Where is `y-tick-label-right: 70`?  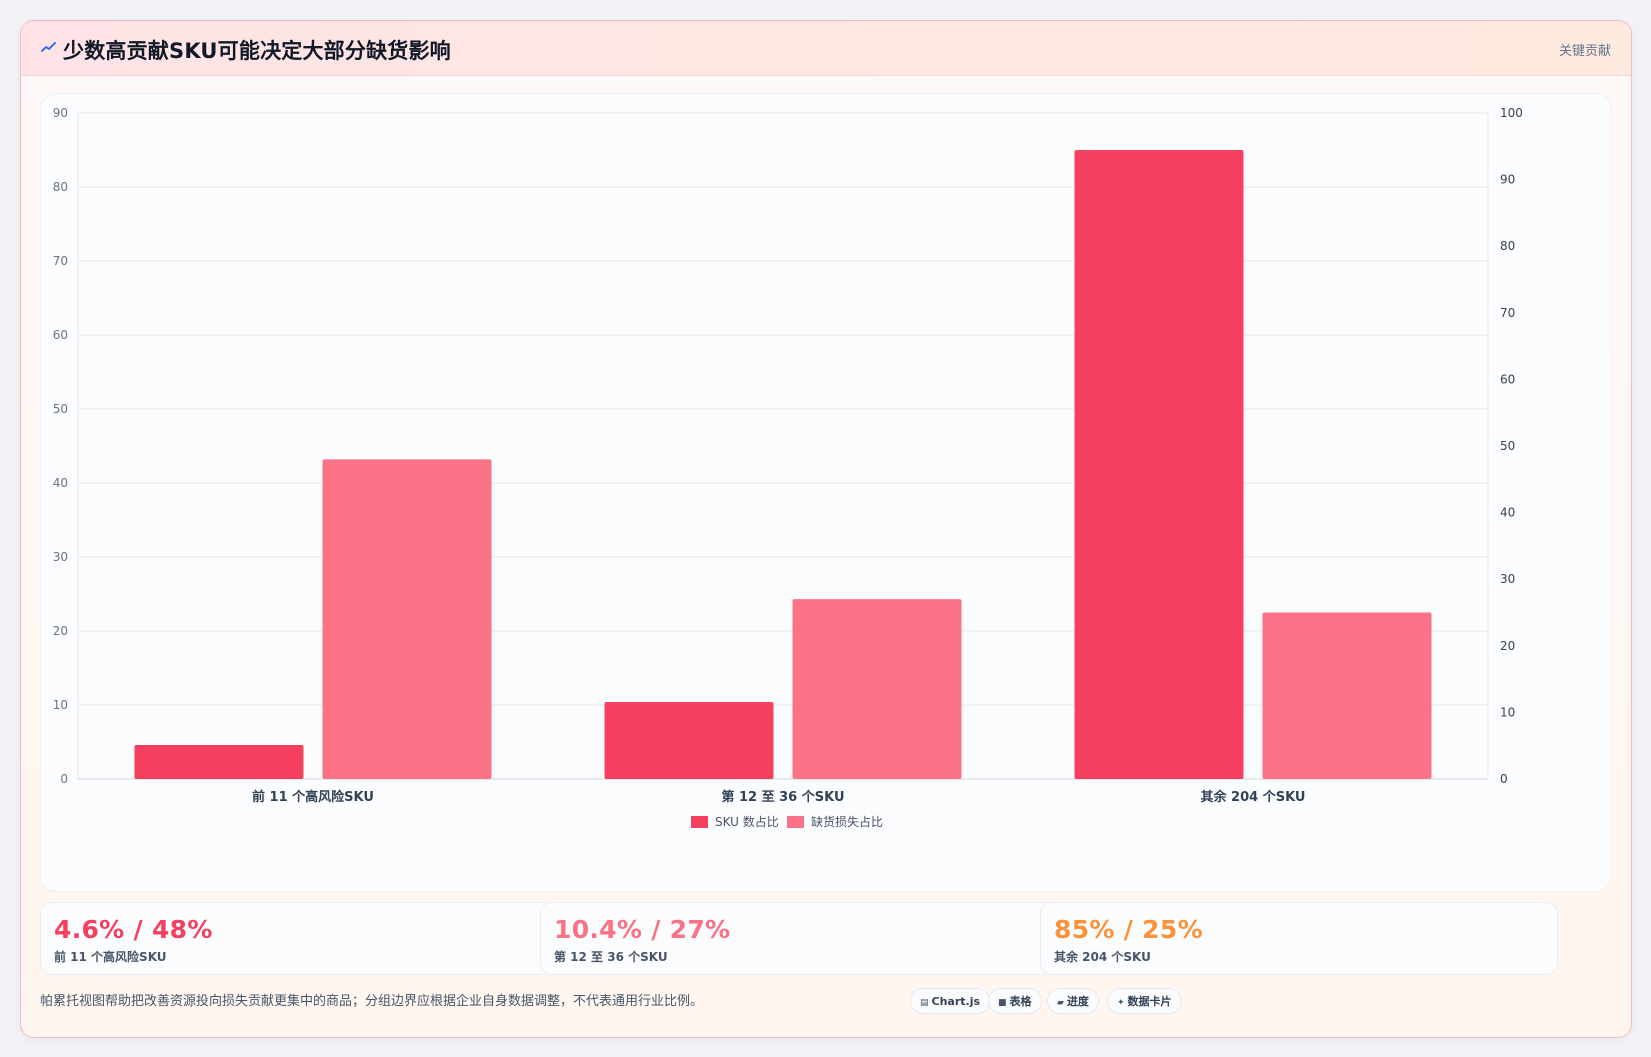 y-tick-label-right: 70 is located at coordinates (1507, 313).